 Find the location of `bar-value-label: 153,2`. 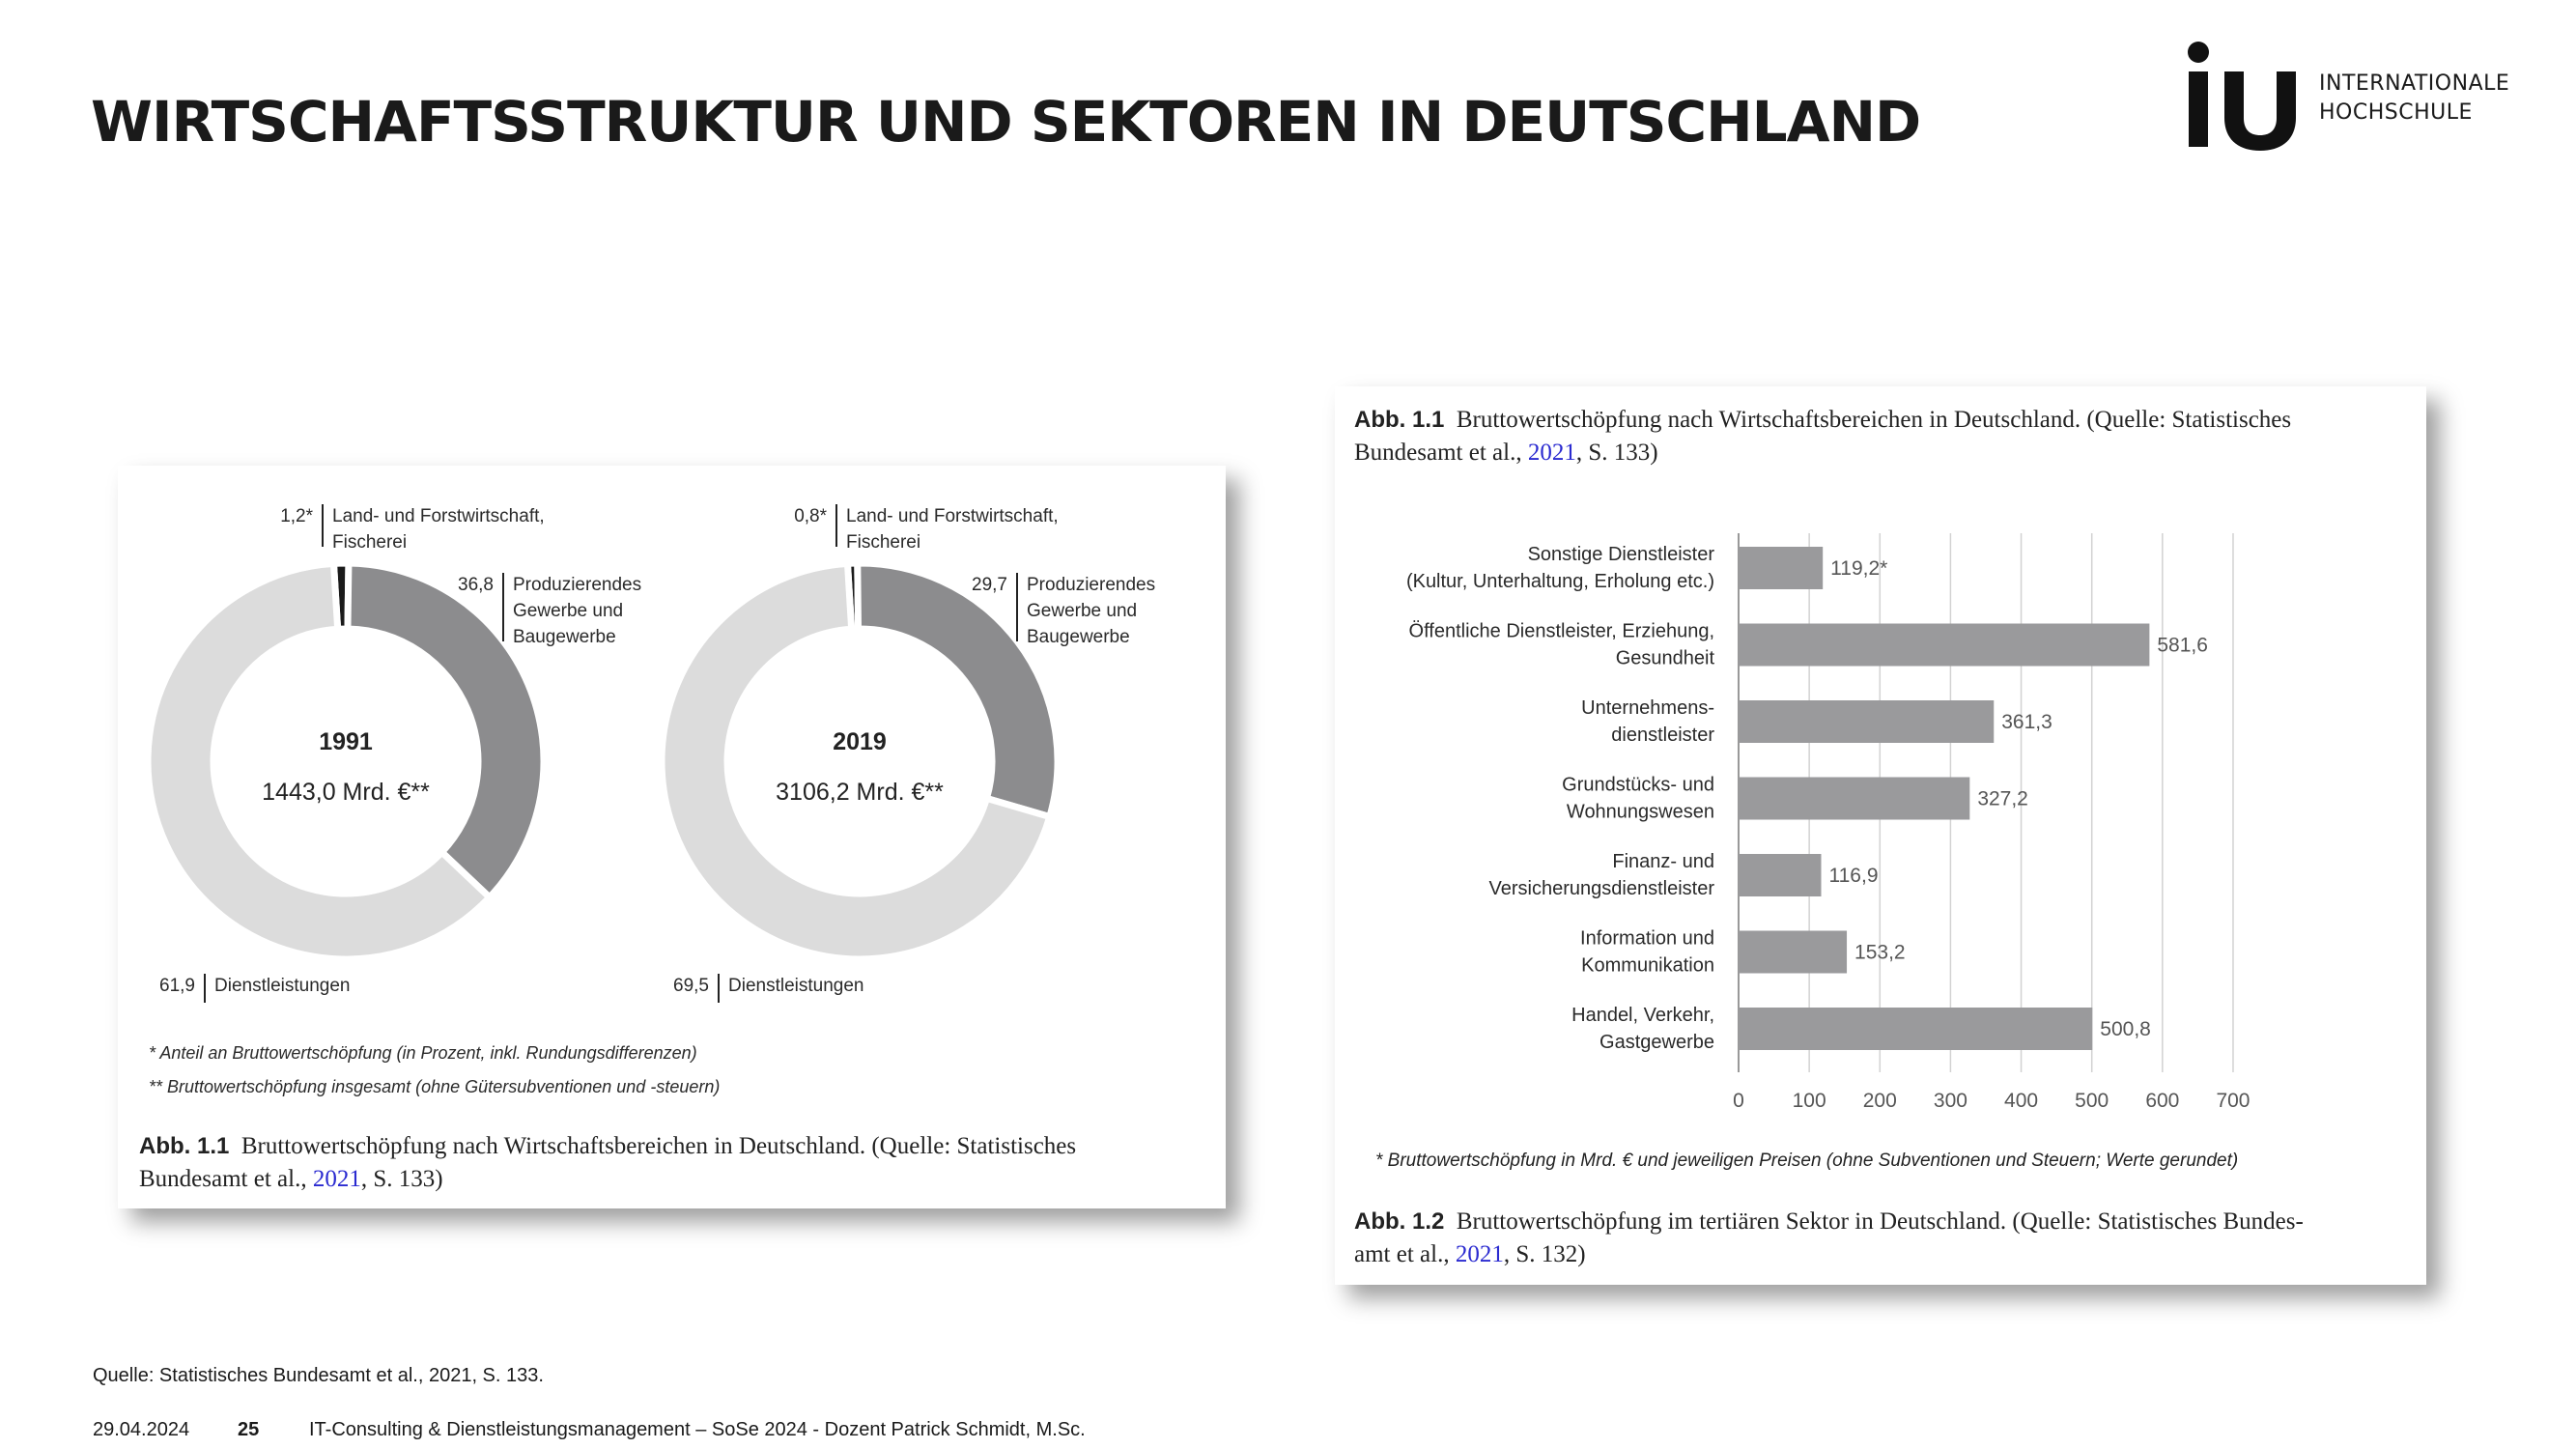

bar-value-label: 153,2 is located at coordinates (1880, 953).